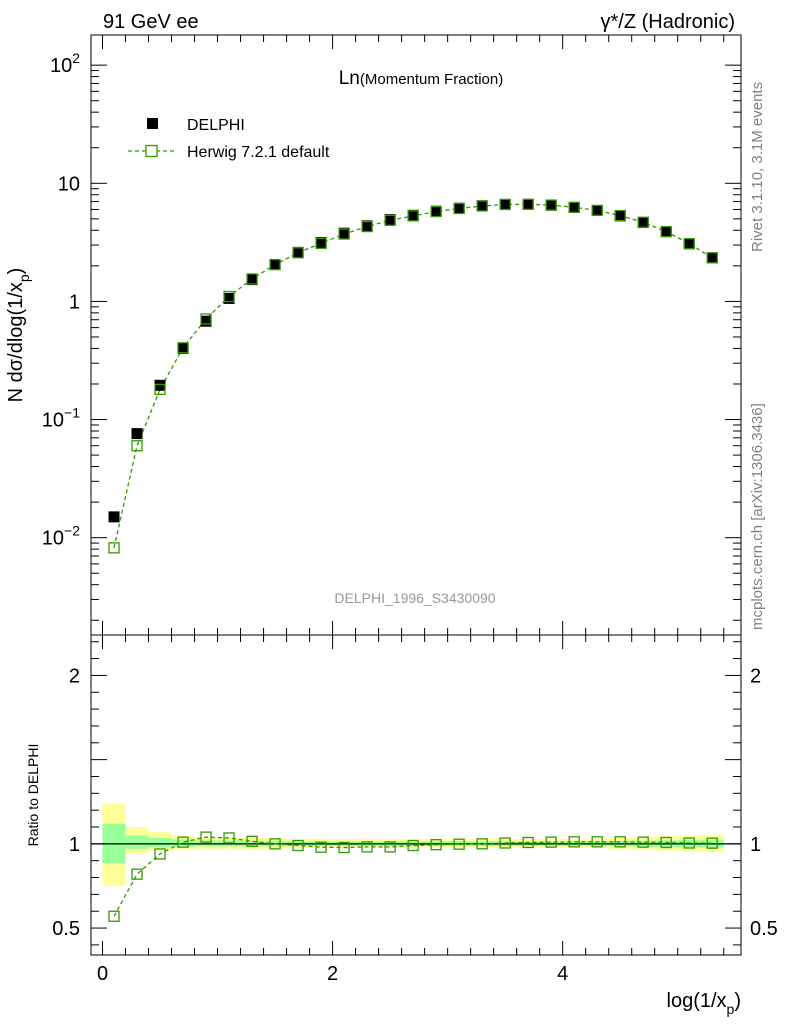  What do you see at coordinates (413, 876) in the screenshot?
I see `ratio-herwig-line` at bounding box center [413, 876].